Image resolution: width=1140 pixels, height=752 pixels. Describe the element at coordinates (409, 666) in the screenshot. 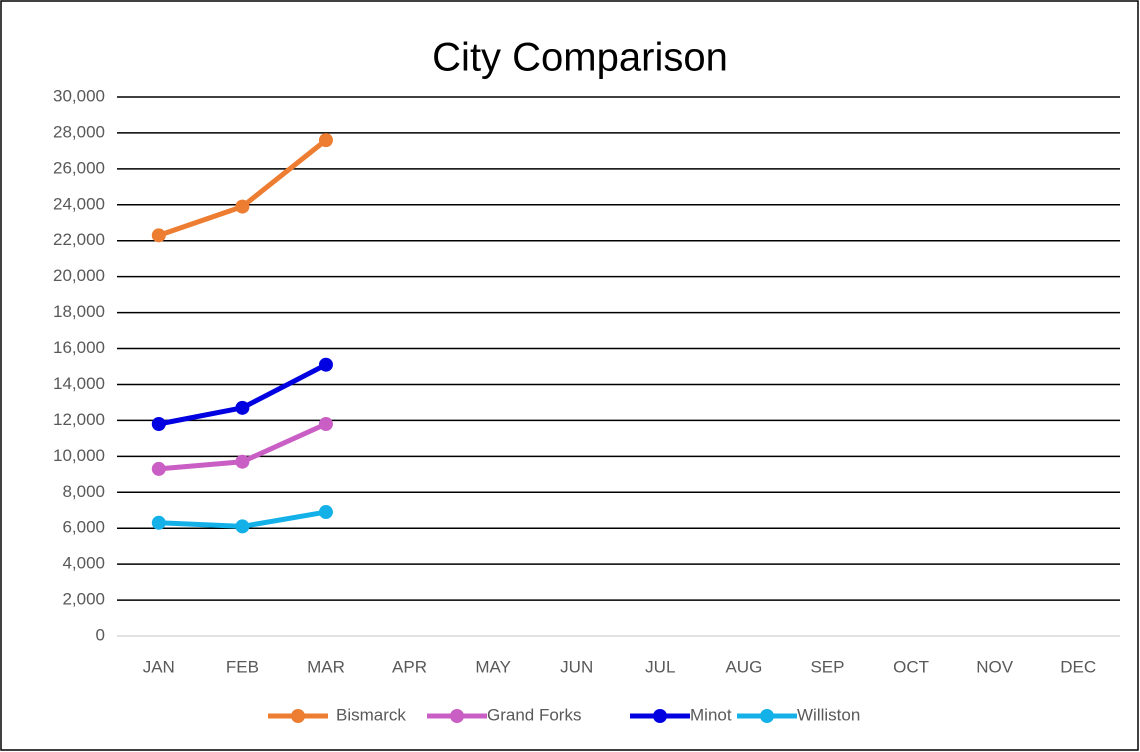

I see `x-tick-label: APR` at that location.